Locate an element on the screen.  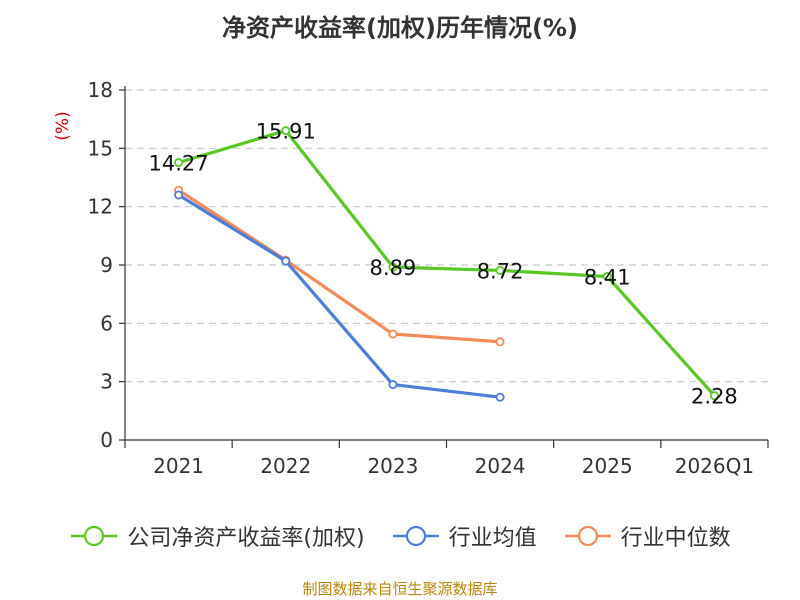
legend-label: 行业中位数 is located at coordinates (675, 538).